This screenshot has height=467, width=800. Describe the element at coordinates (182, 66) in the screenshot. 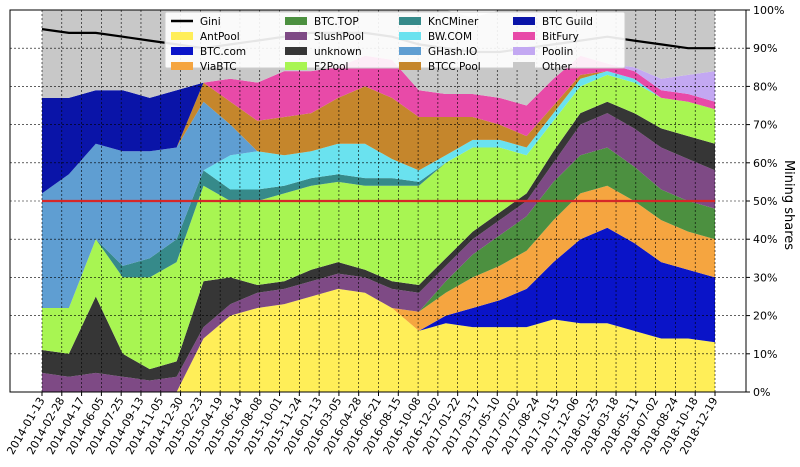

I see `legend-swatch-viabtc` at that location.